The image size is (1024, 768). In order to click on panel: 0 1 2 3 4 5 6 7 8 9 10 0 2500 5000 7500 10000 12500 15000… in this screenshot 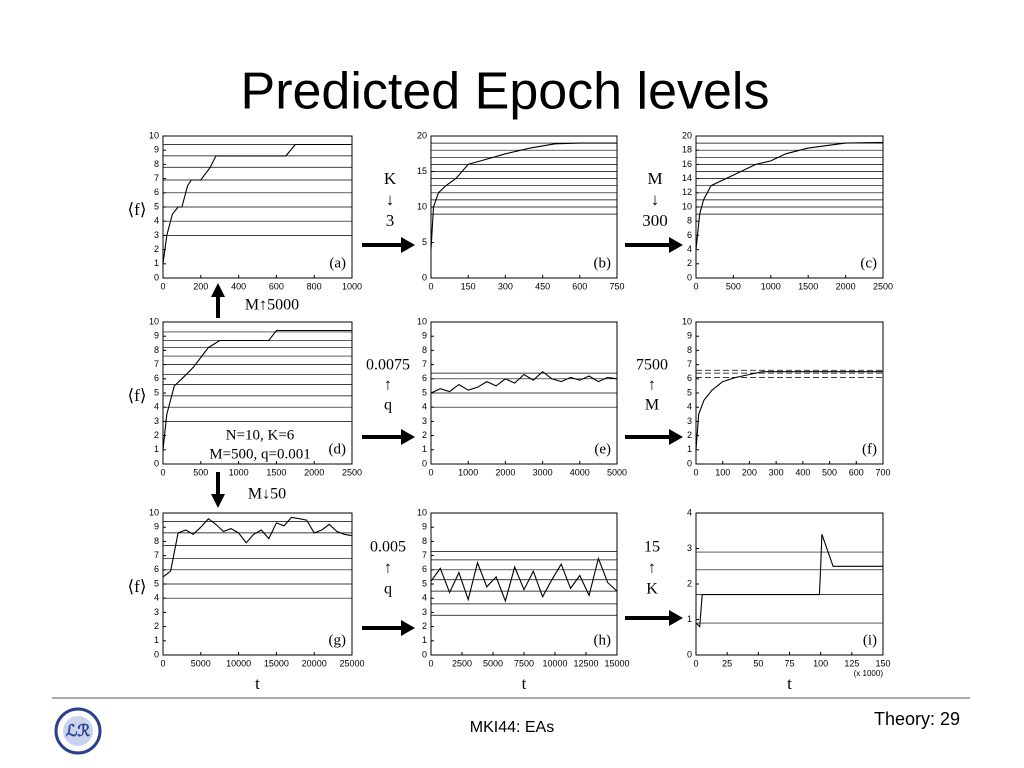, I will do `click(523, 600)`.